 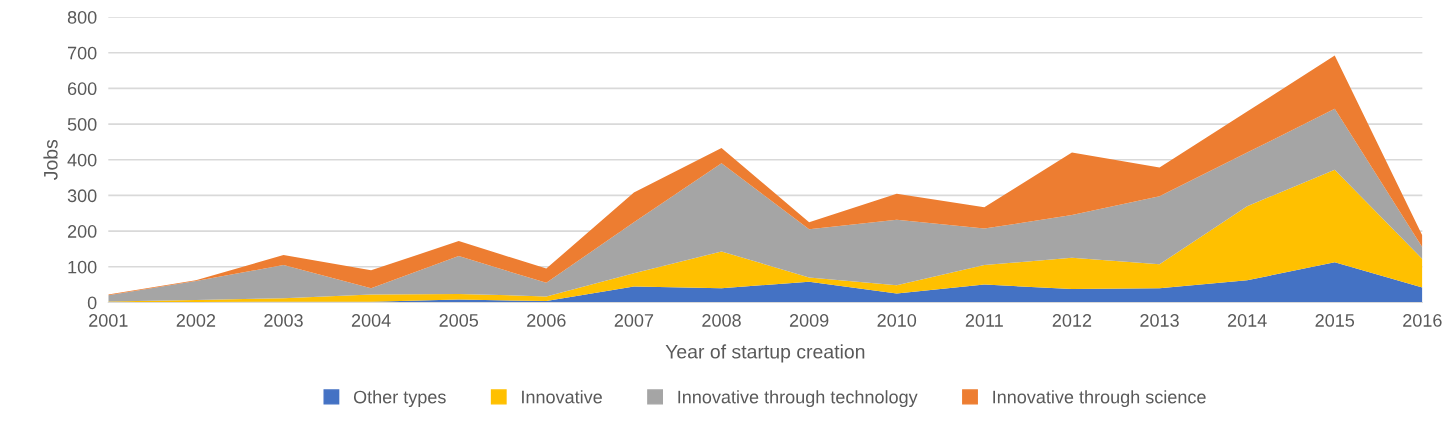 I want to click on x-tick-label: 2008, so click(x=721, y=320).